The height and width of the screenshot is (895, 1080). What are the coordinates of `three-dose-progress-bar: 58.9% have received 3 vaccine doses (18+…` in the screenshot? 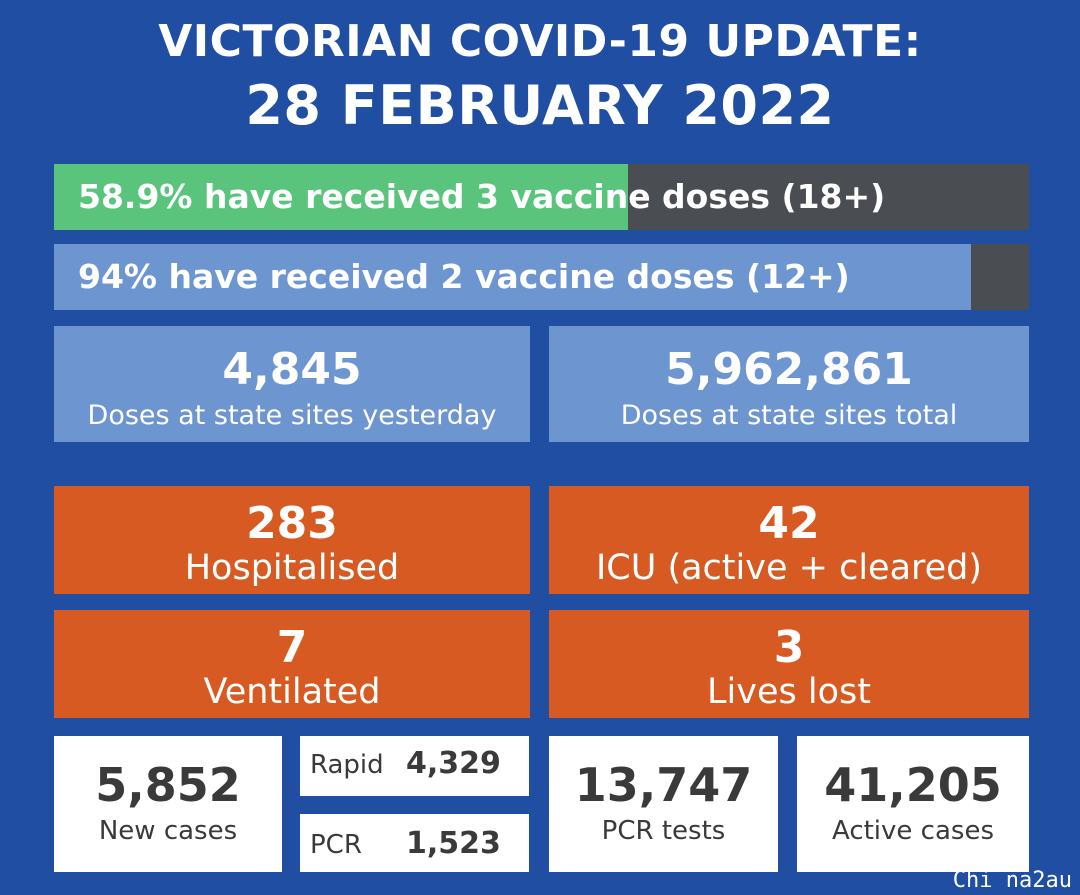 It's located at (541, 197).